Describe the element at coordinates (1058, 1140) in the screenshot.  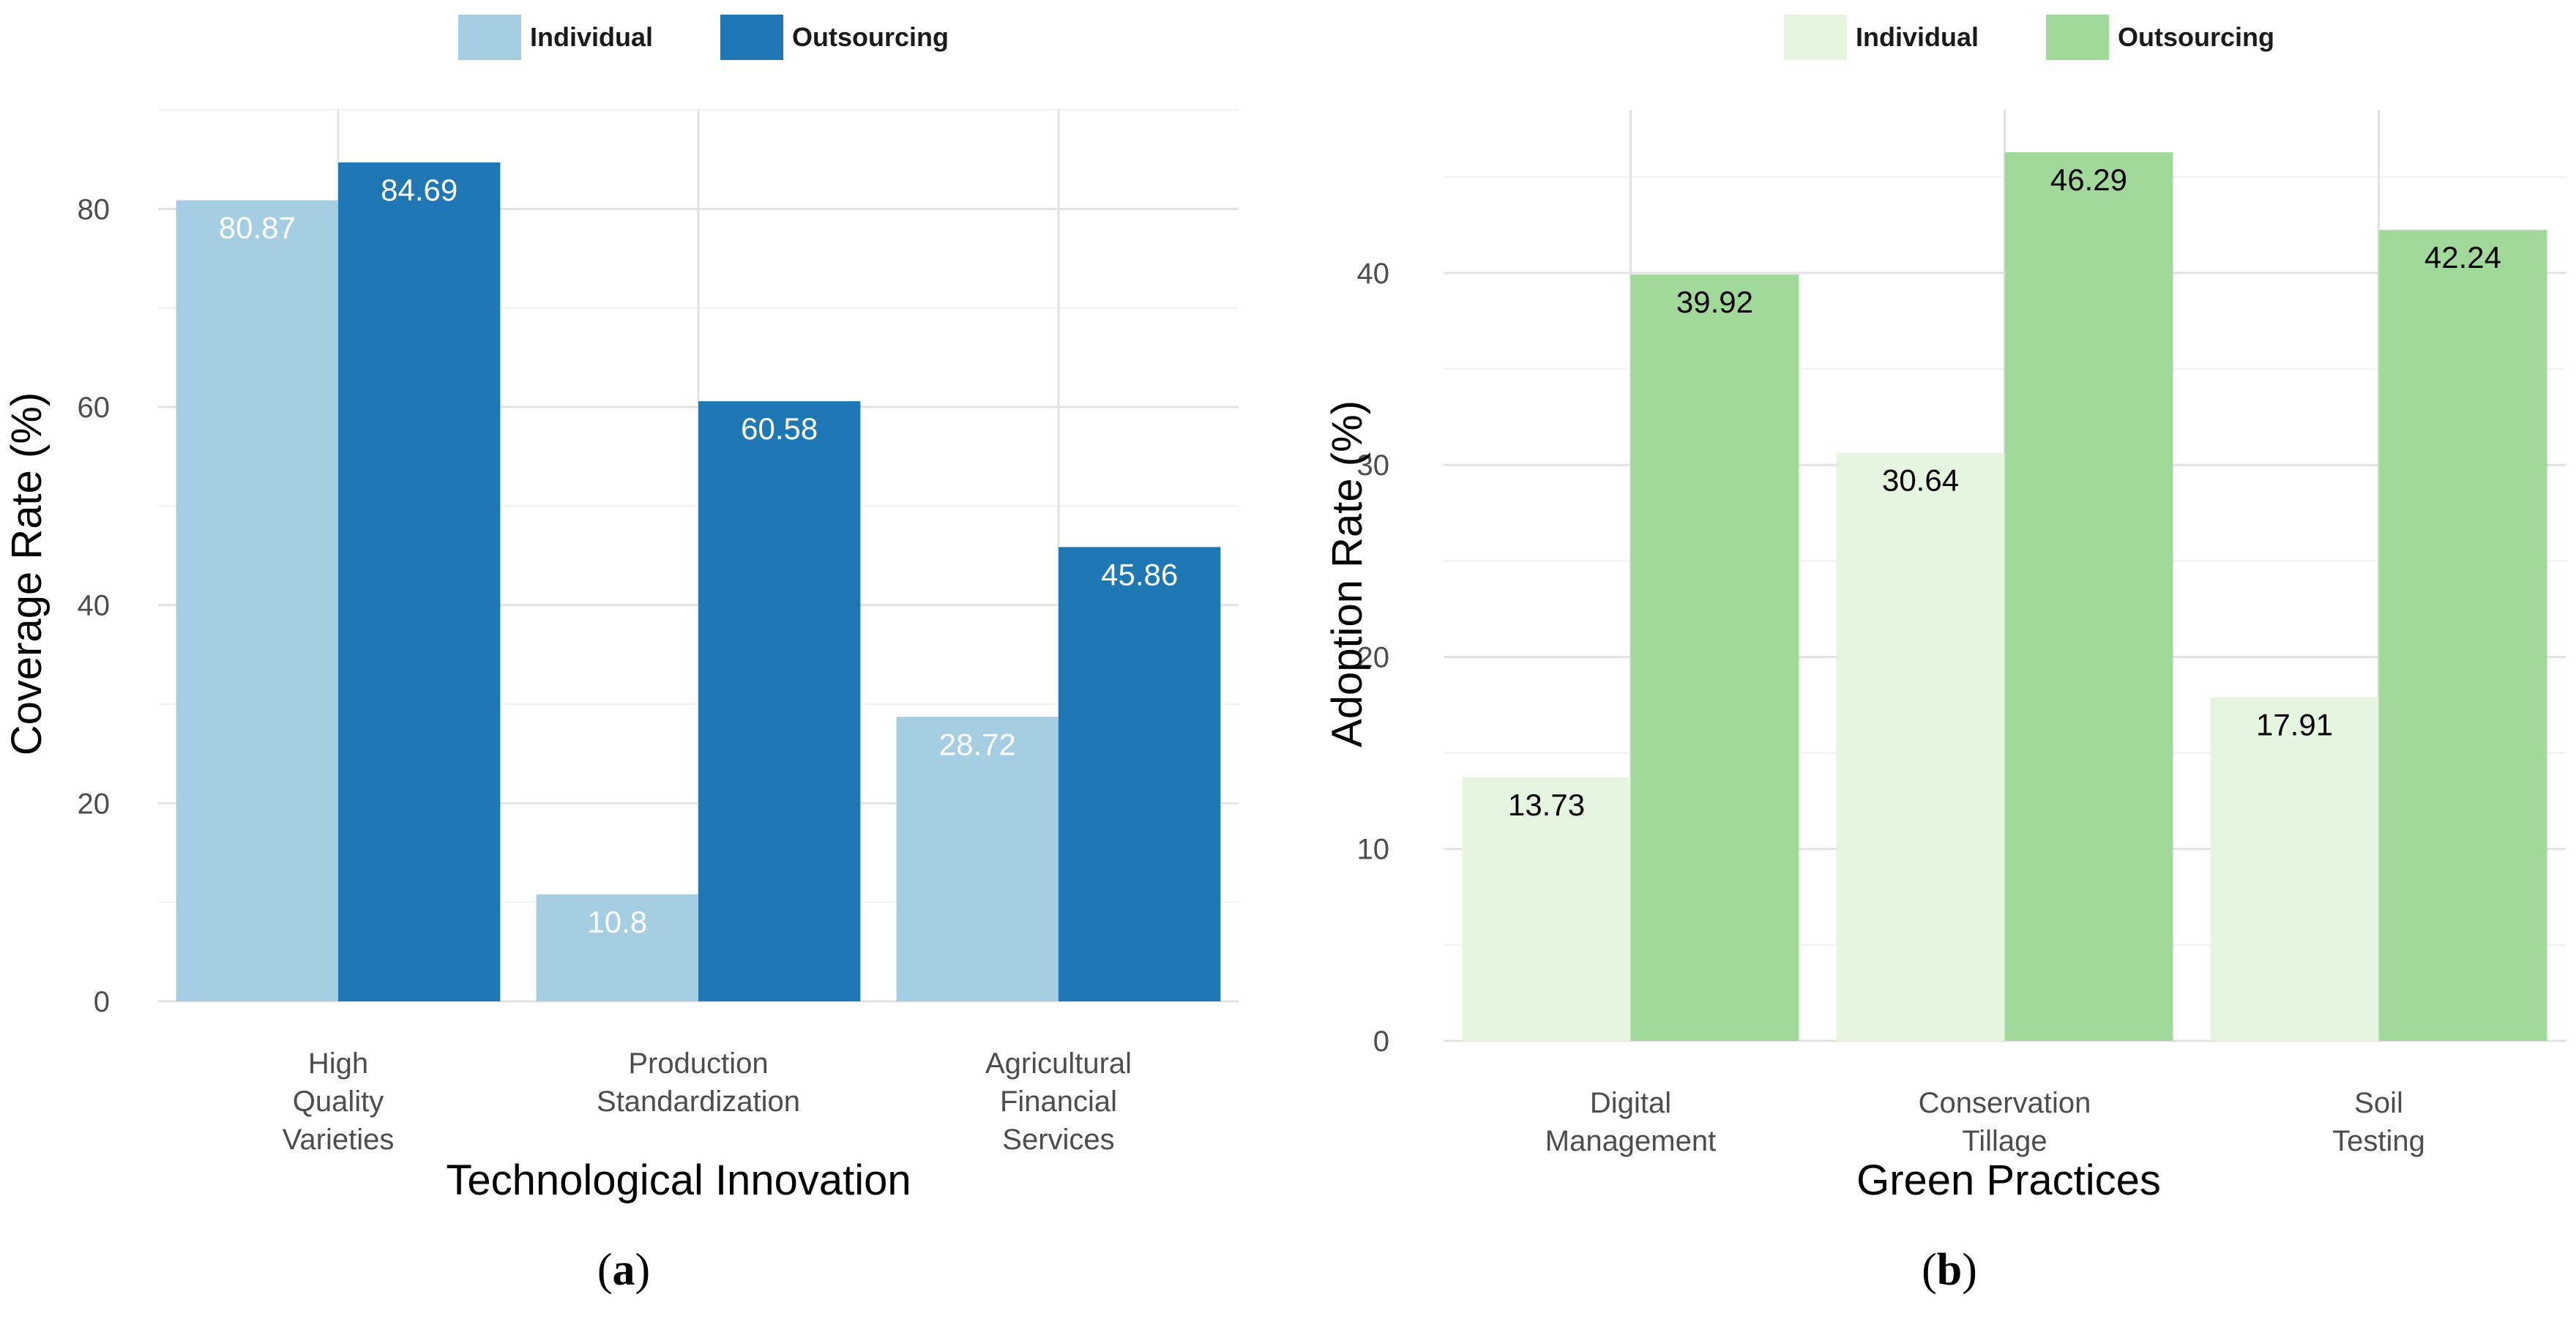
I see `x-category-label: Services` at that location.